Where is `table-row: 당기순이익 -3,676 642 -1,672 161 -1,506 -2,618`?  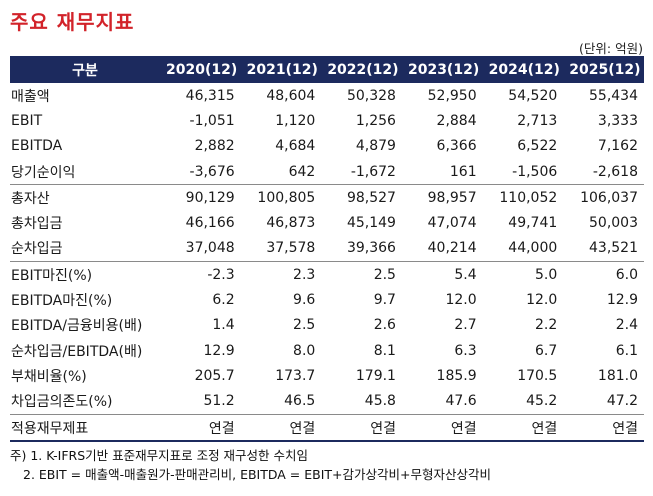 table-row: 당기순이익 -3,676 642 -1,672 161 -1,506 -2,618 is located at coordinates (327, 172).